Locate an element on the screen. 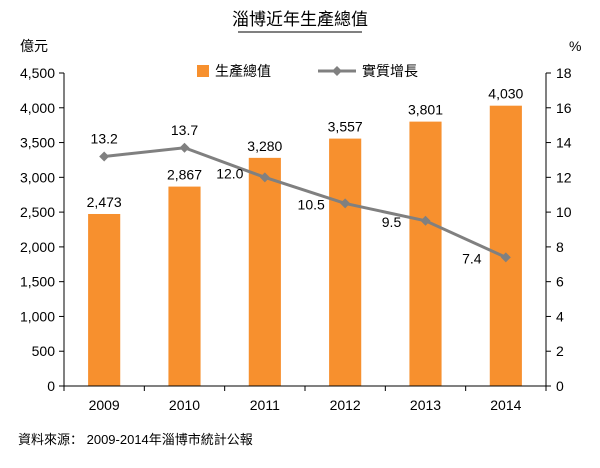 The height and width of the screenshot is (468, 600). growth-label-2013: 9.5 is located at coordinates (392, 222).